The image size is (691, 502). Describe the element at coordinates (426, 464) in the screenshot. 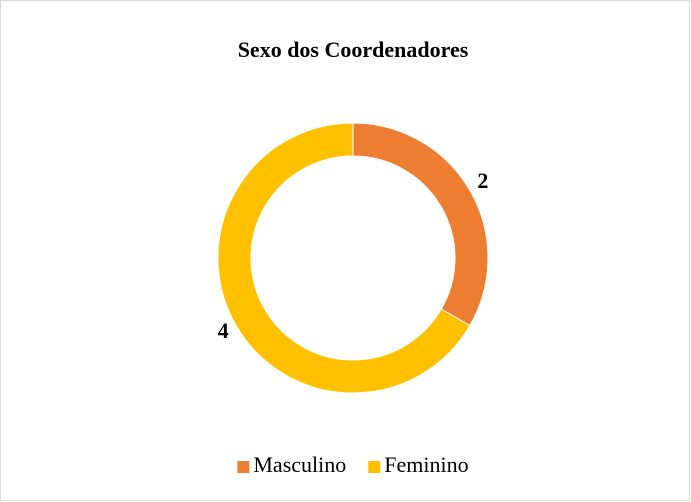

I see `legend-label: Feminino` at that location.